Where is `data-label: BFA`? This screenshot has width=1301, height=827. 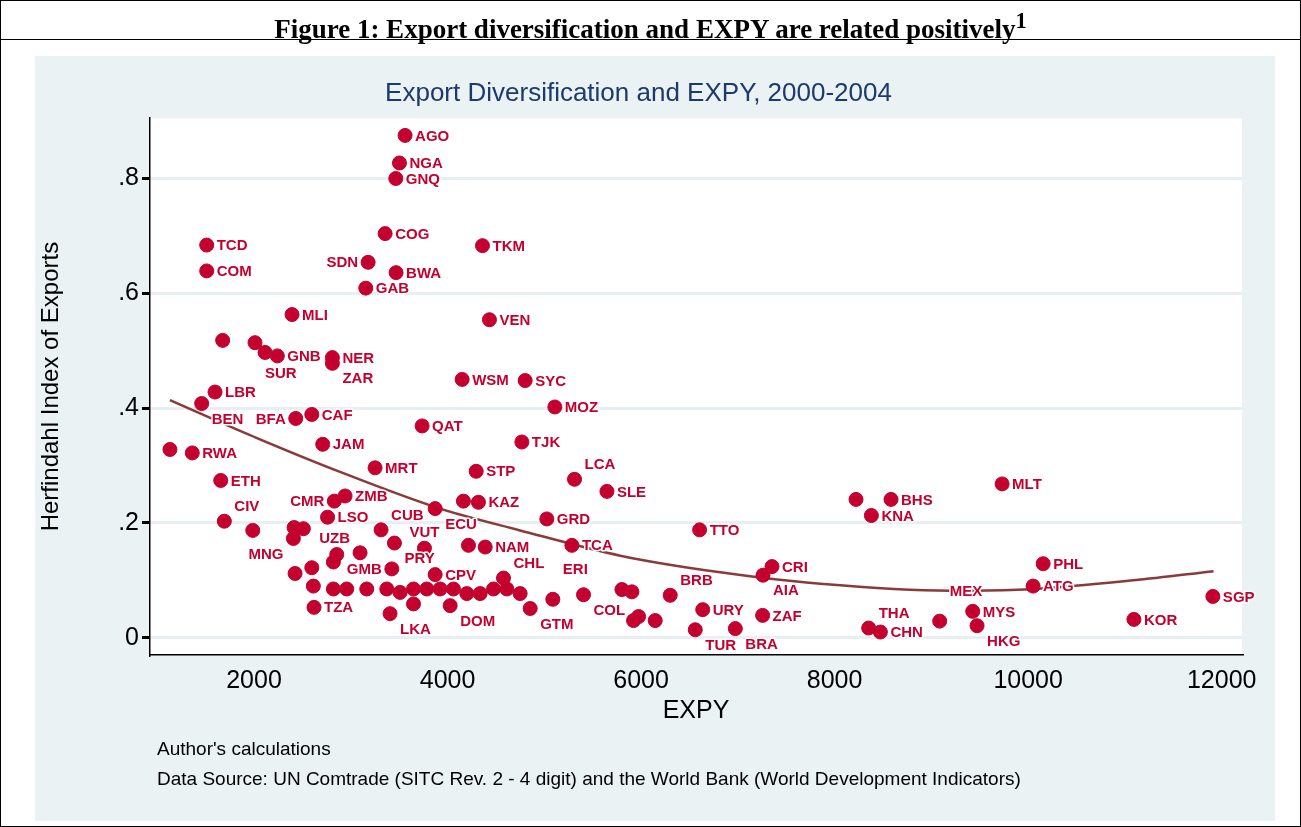
data-label: BFA is located at coordinates (270, 418).